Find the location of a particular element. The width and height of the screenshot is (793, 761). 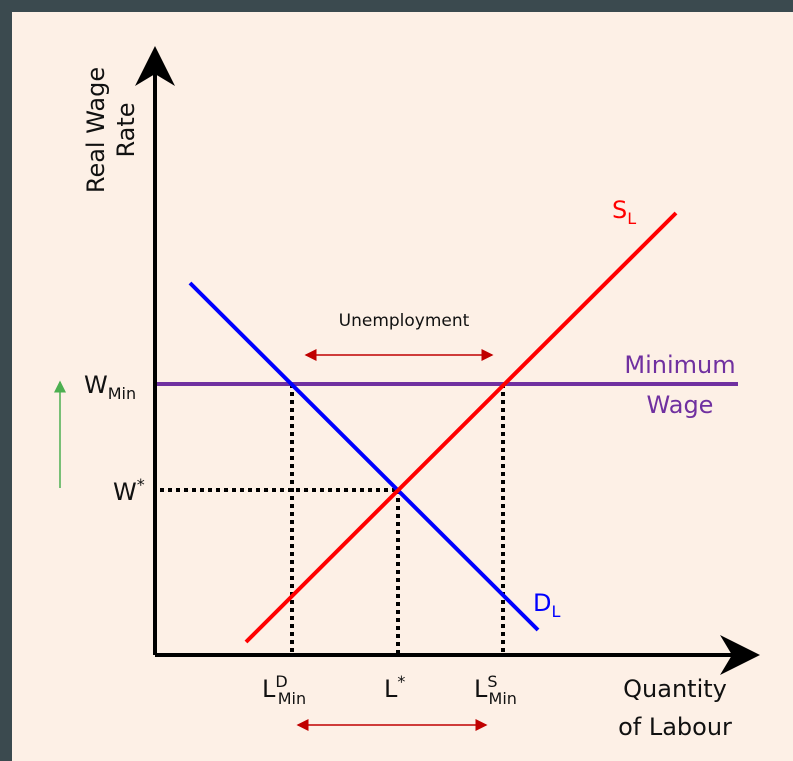

y-label: W* is located at coordinates (129, 490).